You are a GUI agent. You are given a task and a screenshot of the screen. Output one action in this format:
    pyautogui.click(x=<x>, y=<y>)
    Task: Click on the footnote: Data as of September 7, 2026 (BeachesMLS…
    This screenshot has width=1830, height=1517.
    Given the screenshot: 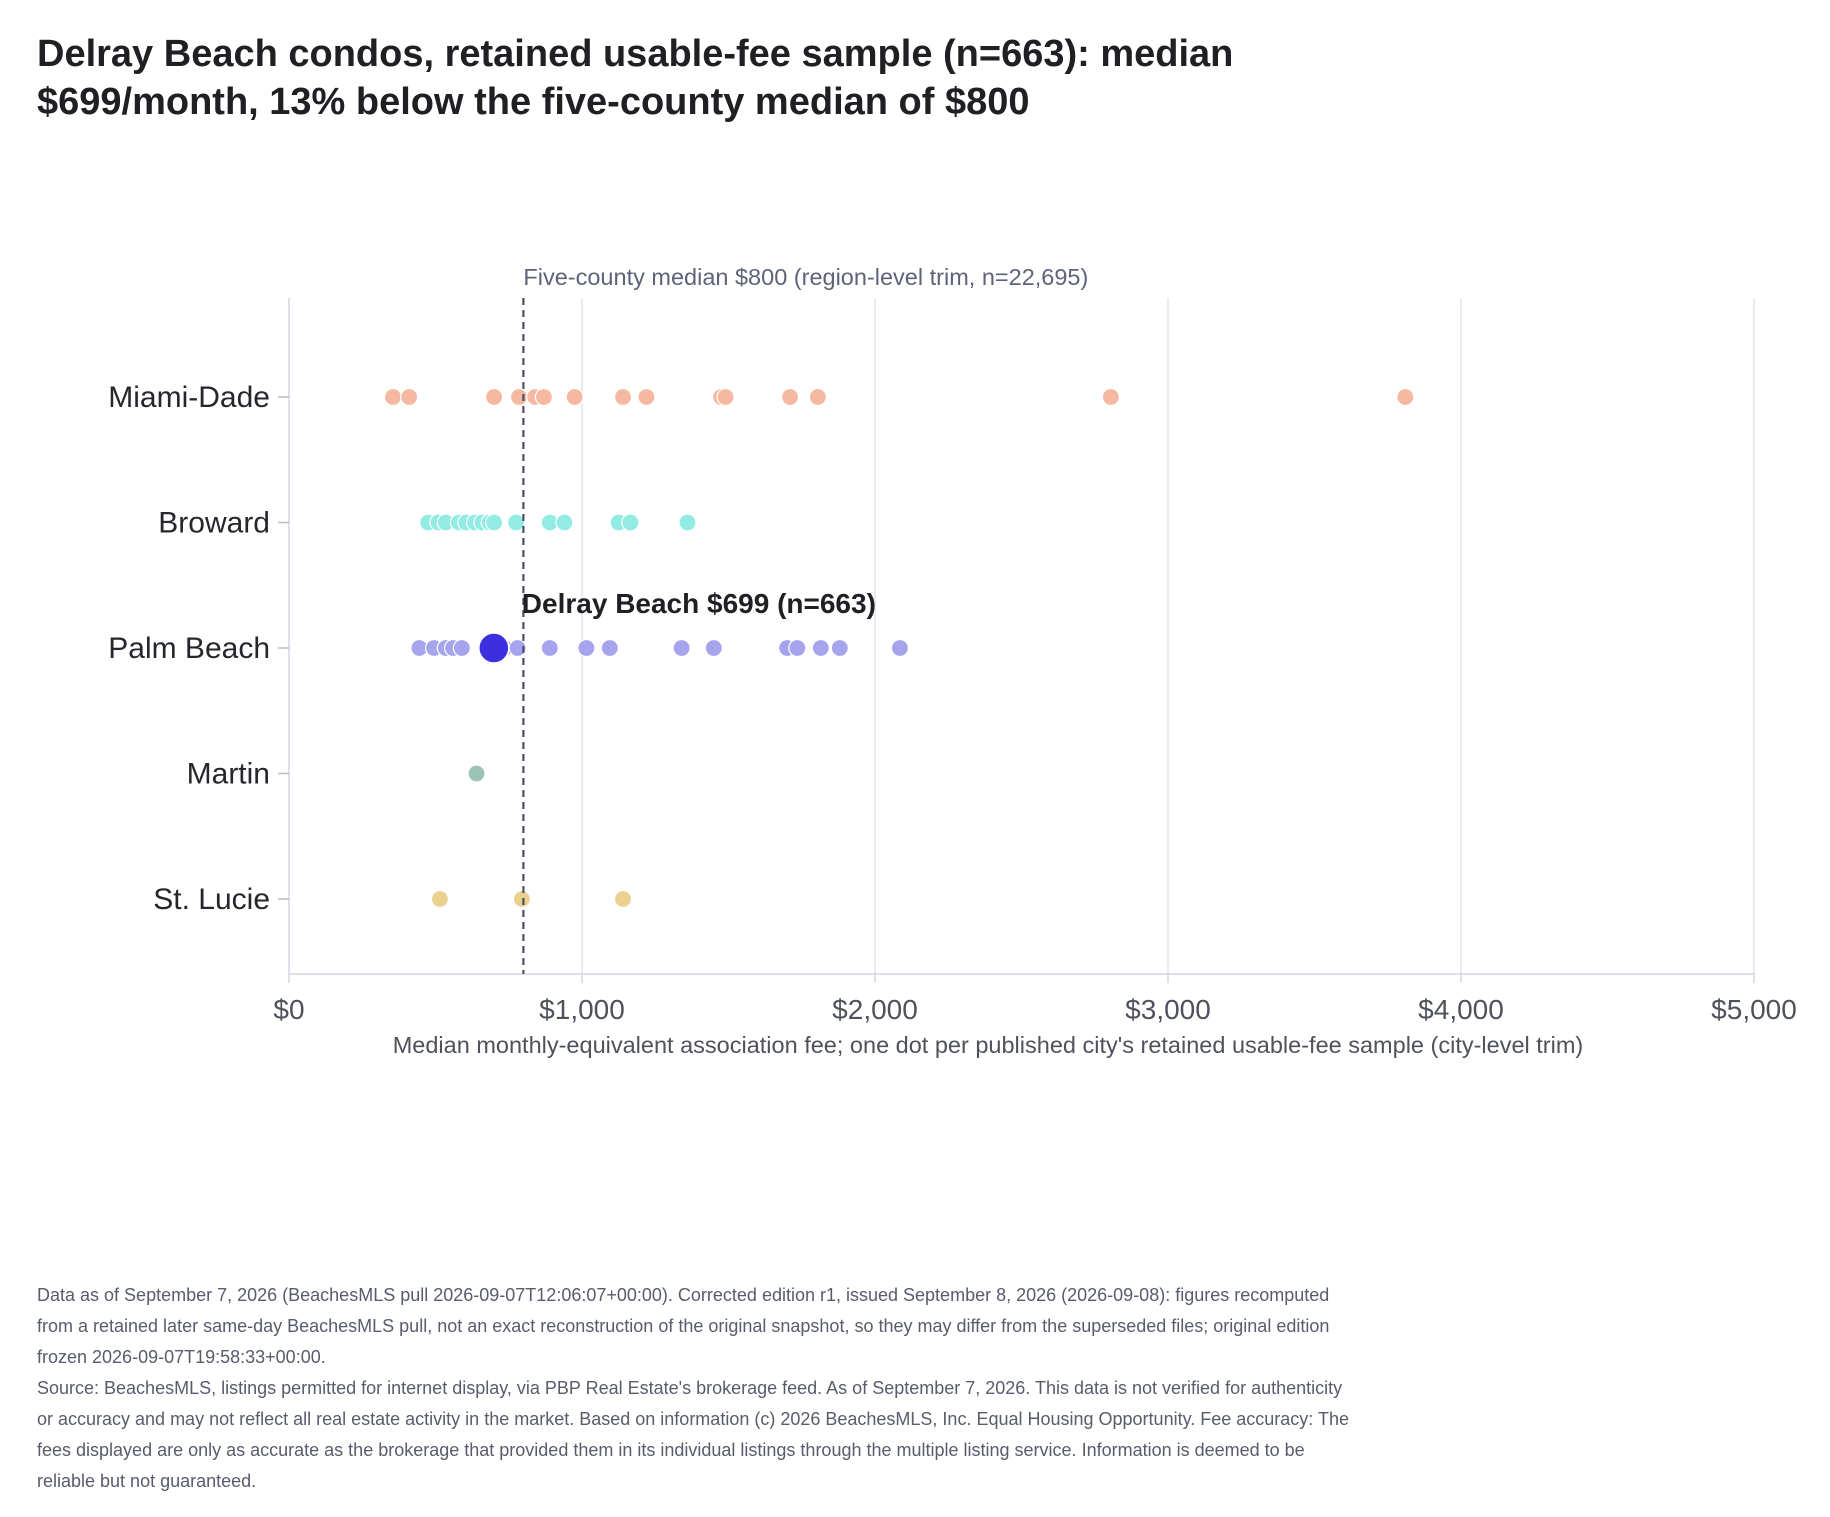 What is the action you would take?
    pyautogui.click(x=697, y=1388)
    